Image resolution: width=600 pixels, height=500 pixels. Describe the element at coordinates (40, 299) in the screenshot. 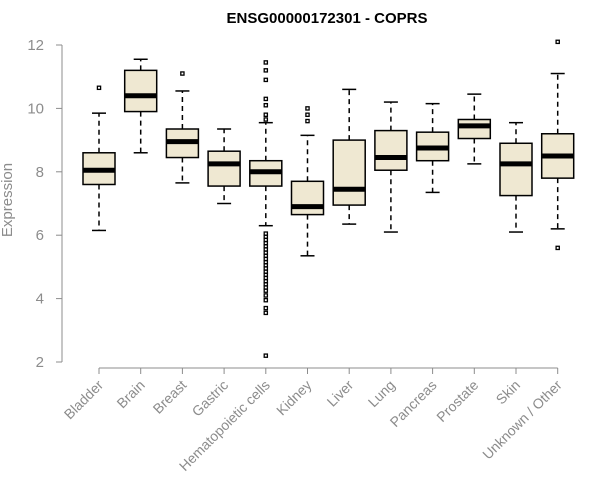

I see `y-tick-label: 4` at that location.